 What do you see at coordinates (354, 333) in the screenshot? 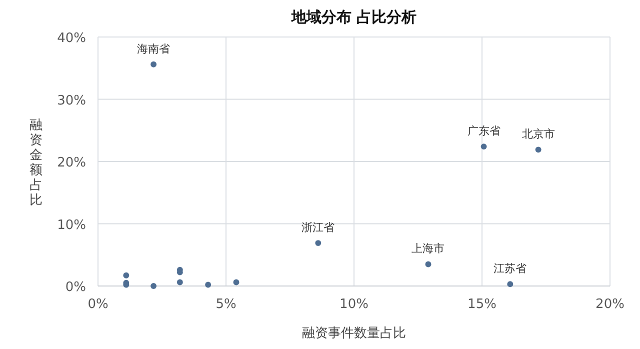
I see `x-axis-title: 融资事件数量占比` at bounding box center [354, 333].